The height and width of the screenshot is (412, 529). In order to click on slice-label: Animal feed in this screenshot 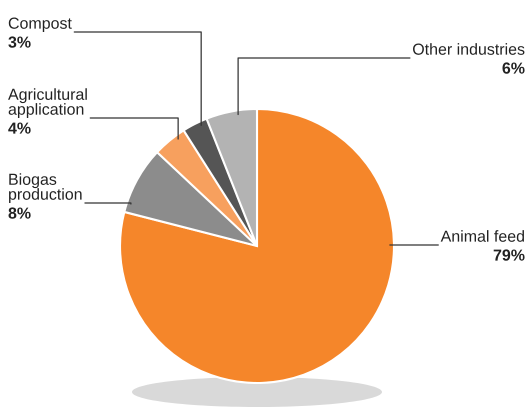, I will do `click(482, 236)`.